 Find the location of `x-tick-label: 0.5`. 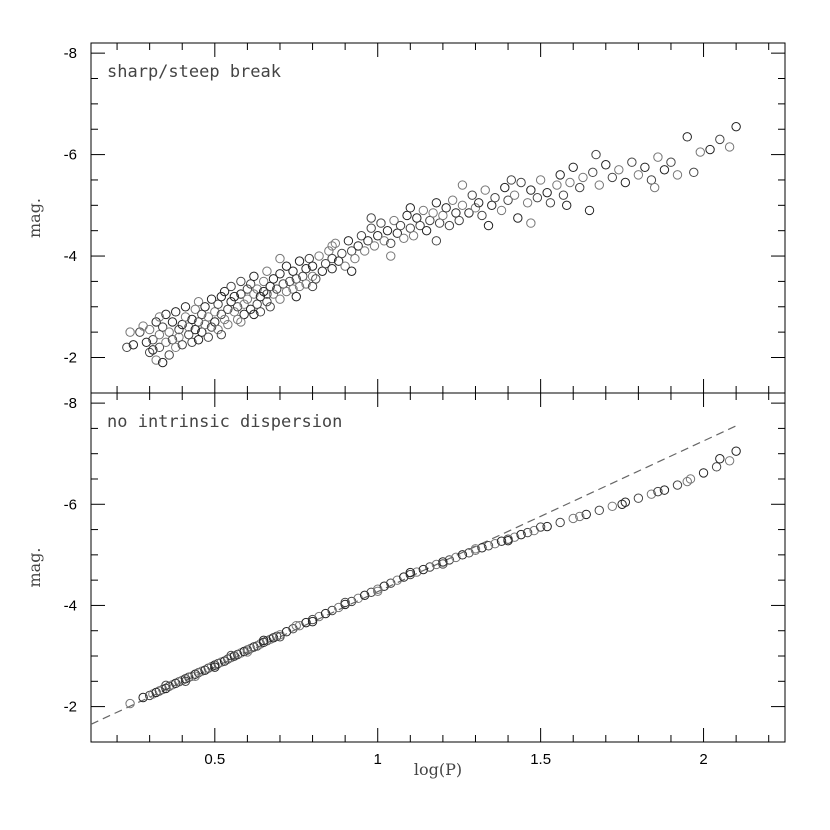

x-tick-label: 0.5 is located at coordinates (214, 759).